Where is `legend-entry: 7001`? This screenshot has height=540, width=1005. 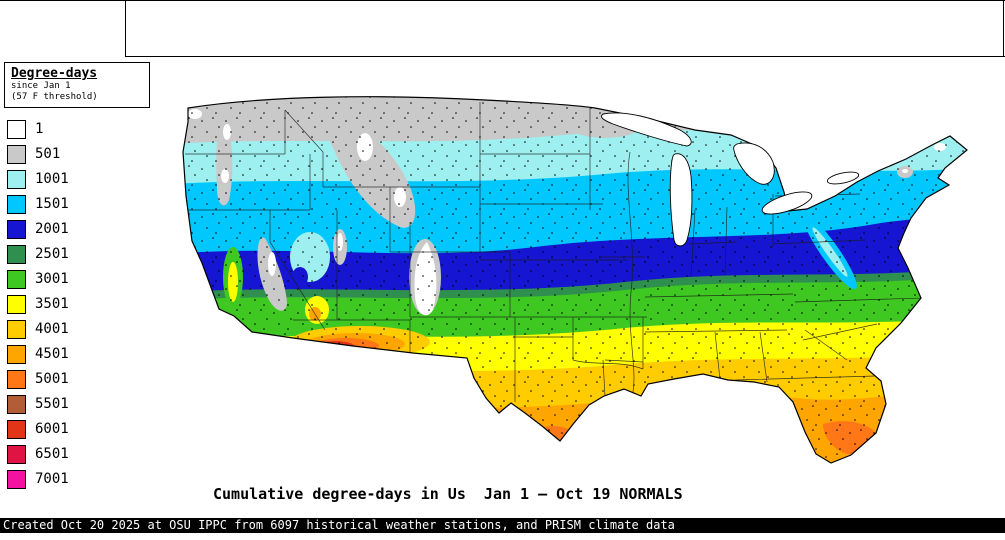
legend-entry: 7001 is located at coordinates (38, 479).